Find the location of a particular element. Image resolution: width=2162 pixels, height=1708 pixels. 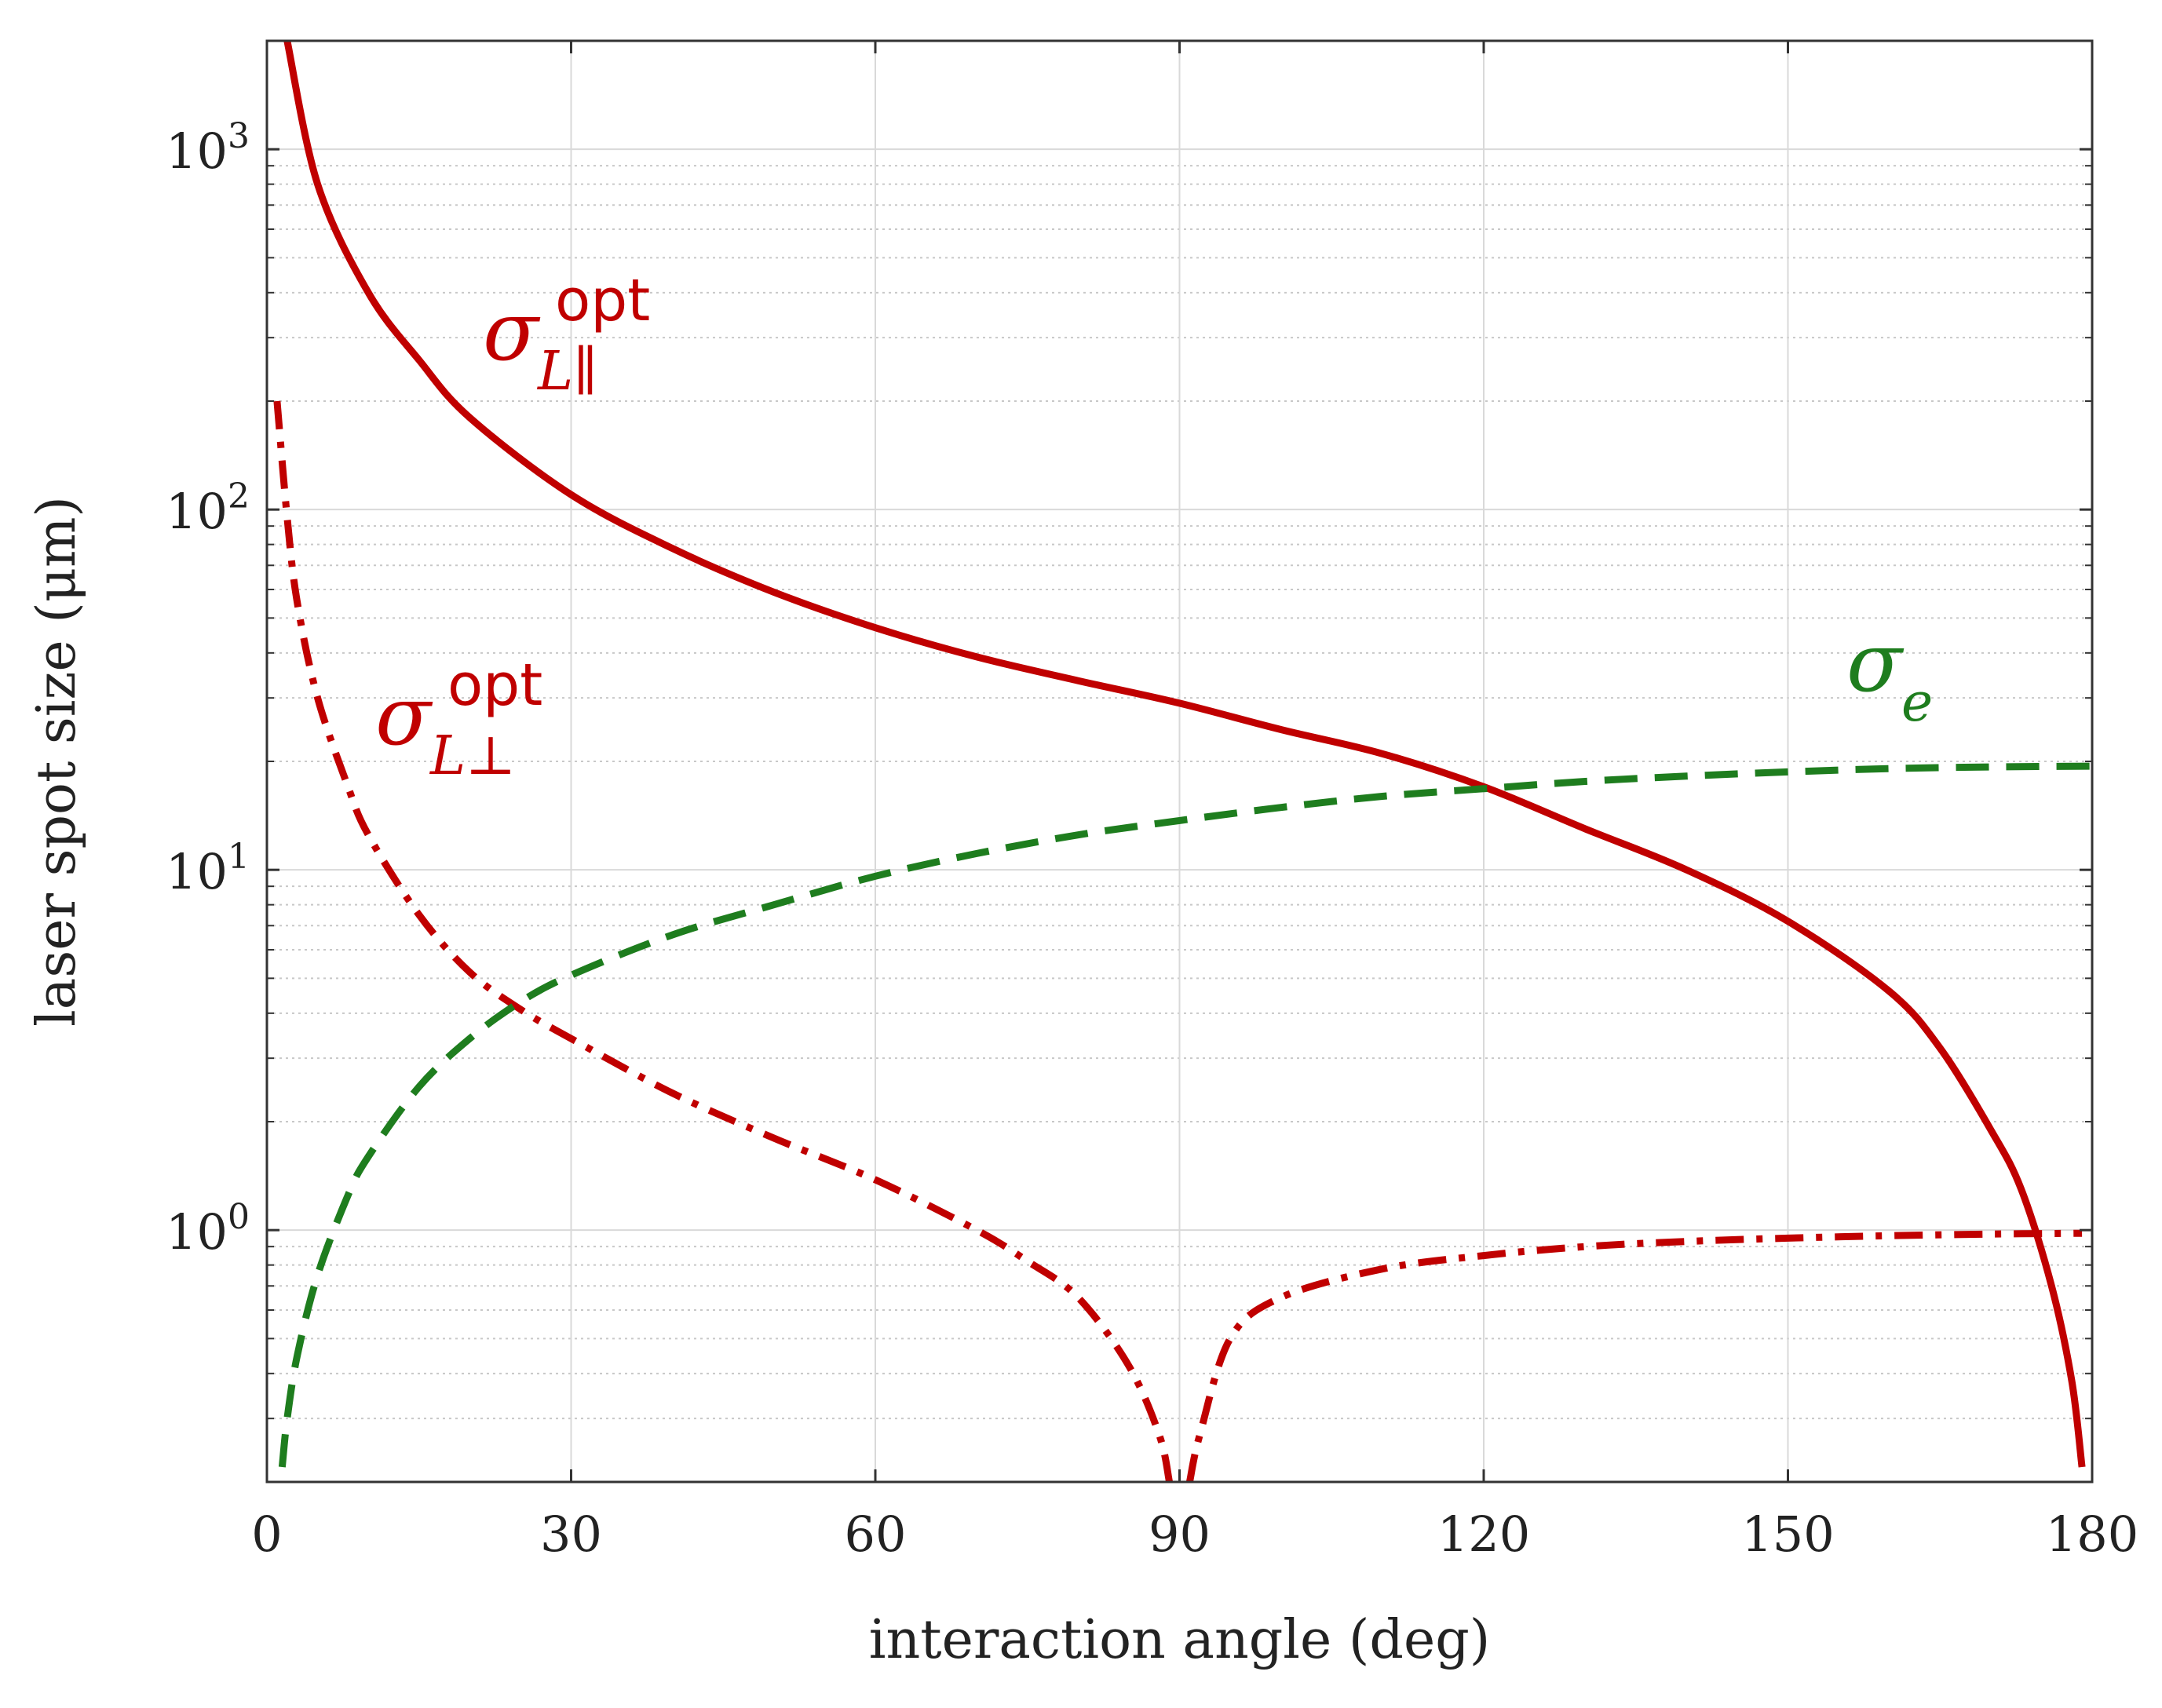

label-subscript: L⊥ is located at coordinates (472, 756).